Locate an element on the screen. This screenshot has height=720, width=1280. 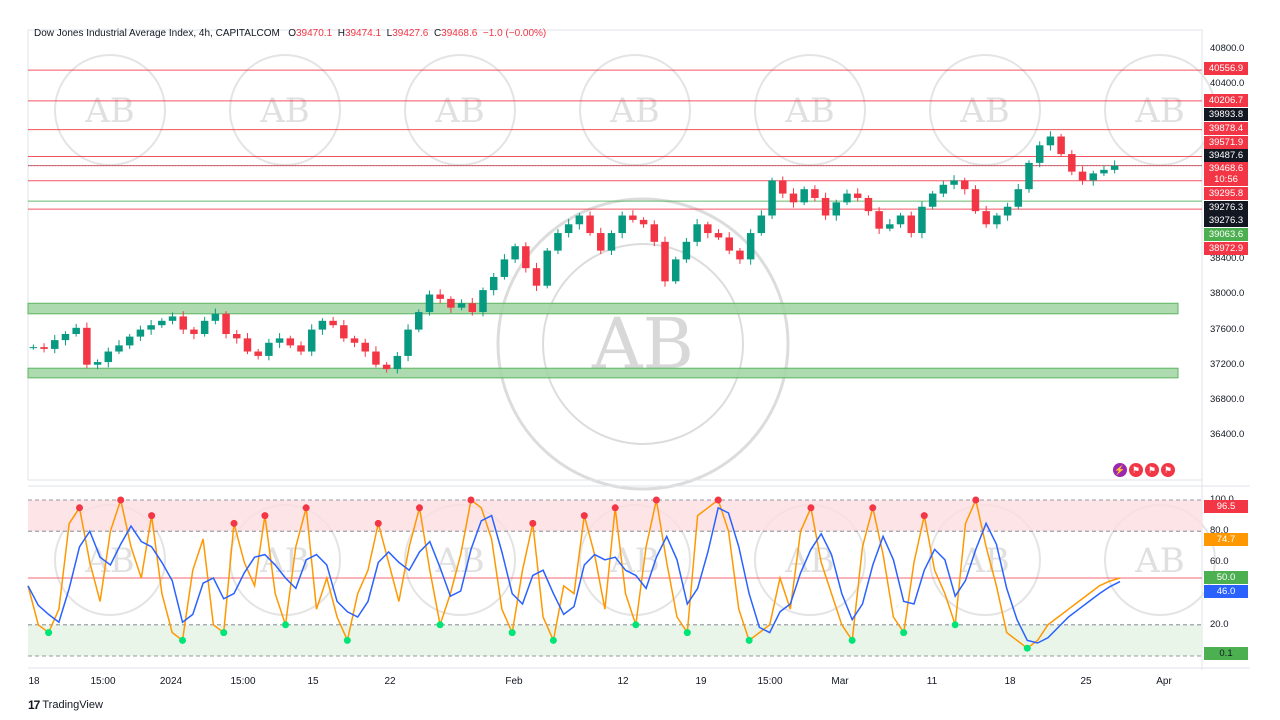
time-axis-label: 19 is located at coordinates (701, 681).